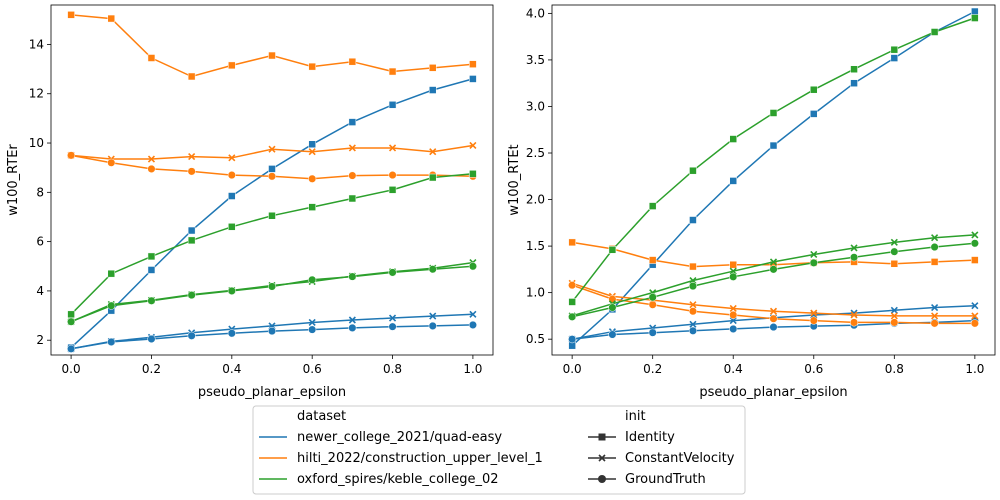  I want to click on legend-init-title: init, so click(635, 416).